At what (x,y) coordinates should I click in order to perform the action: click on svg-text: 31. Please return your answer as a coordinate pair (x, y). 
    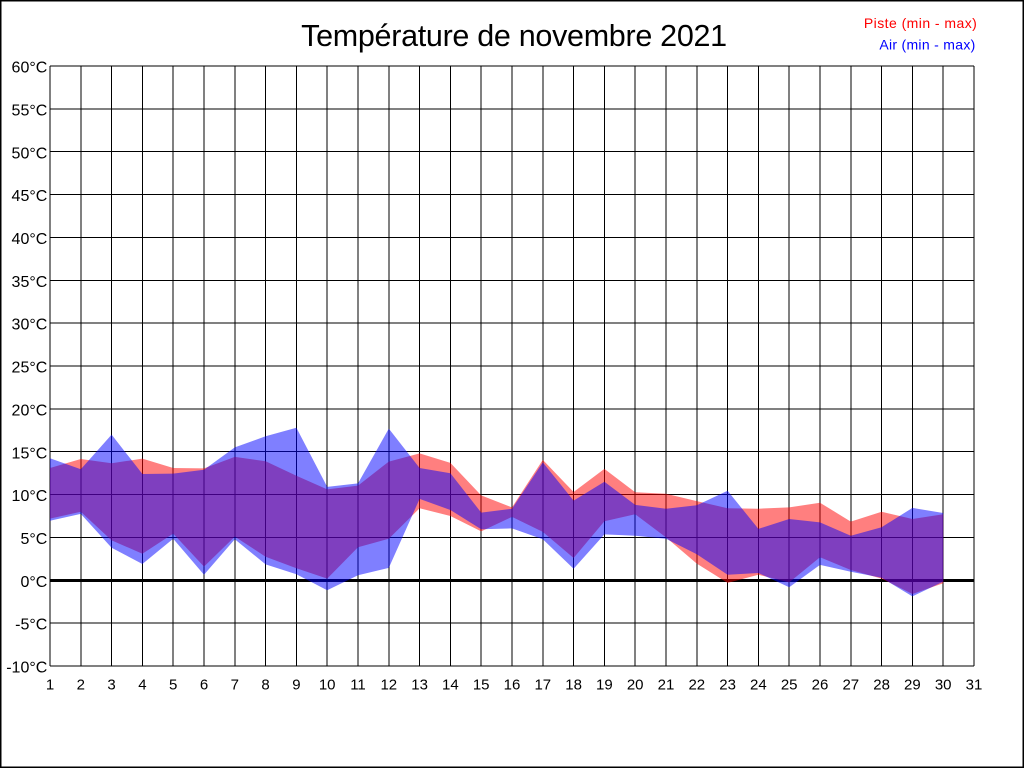
    Looking at the image, I should click on (974, 684).